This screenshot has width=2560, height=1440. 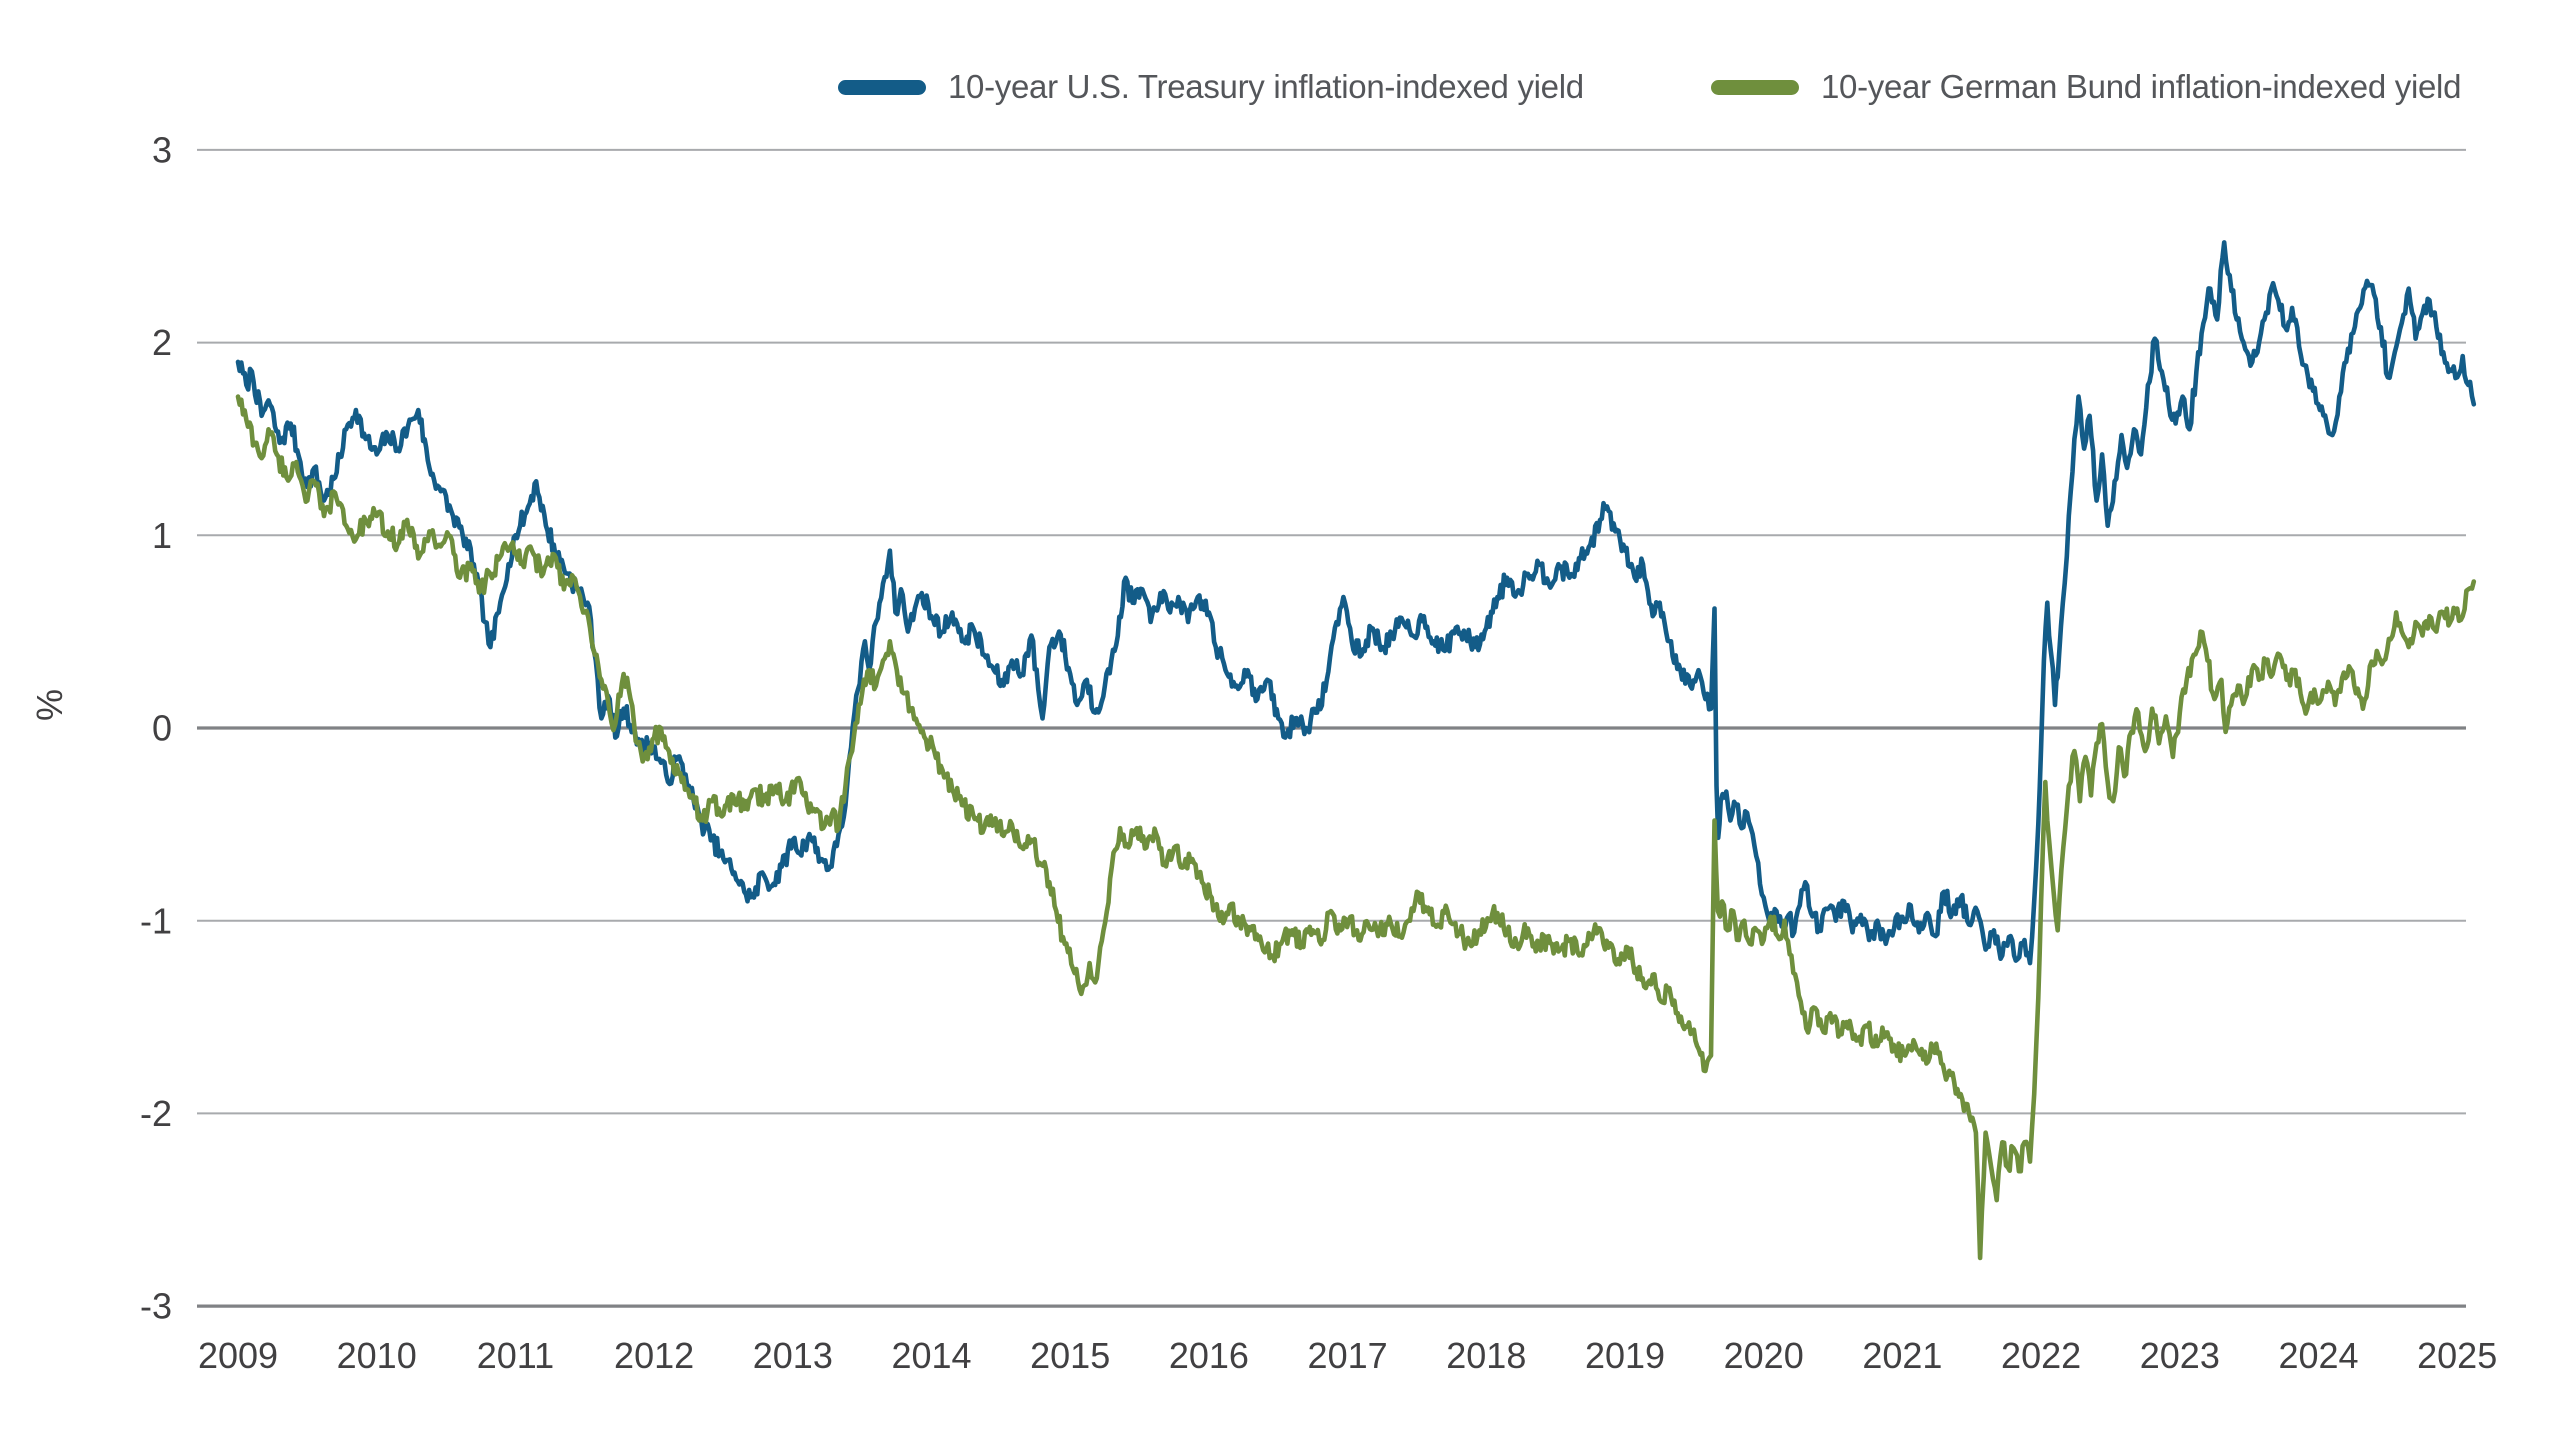 What do you see at coordinates (515, 1355) in the screenshot?
I see `x-tick-label: 2011` at bounding box center [515, 1355].